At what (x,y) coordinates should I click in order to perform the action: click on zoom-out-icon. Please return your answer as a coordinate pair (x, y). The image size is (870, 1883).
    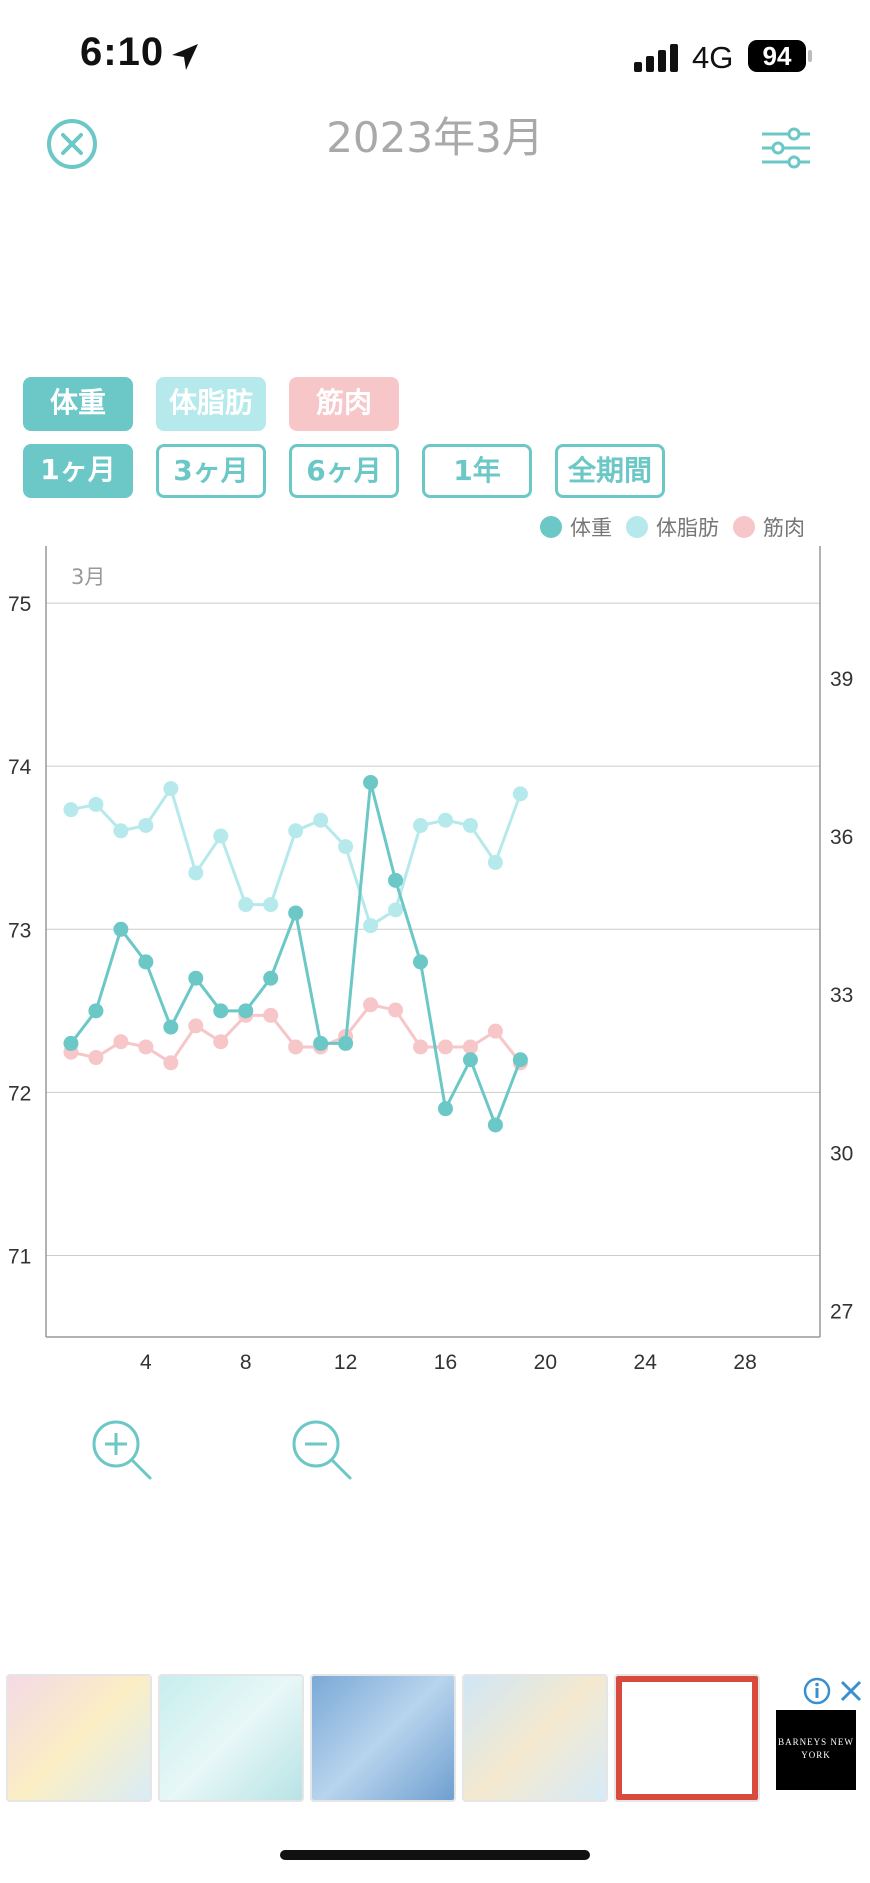
    Looking at the image, I should click on (323, 1451).